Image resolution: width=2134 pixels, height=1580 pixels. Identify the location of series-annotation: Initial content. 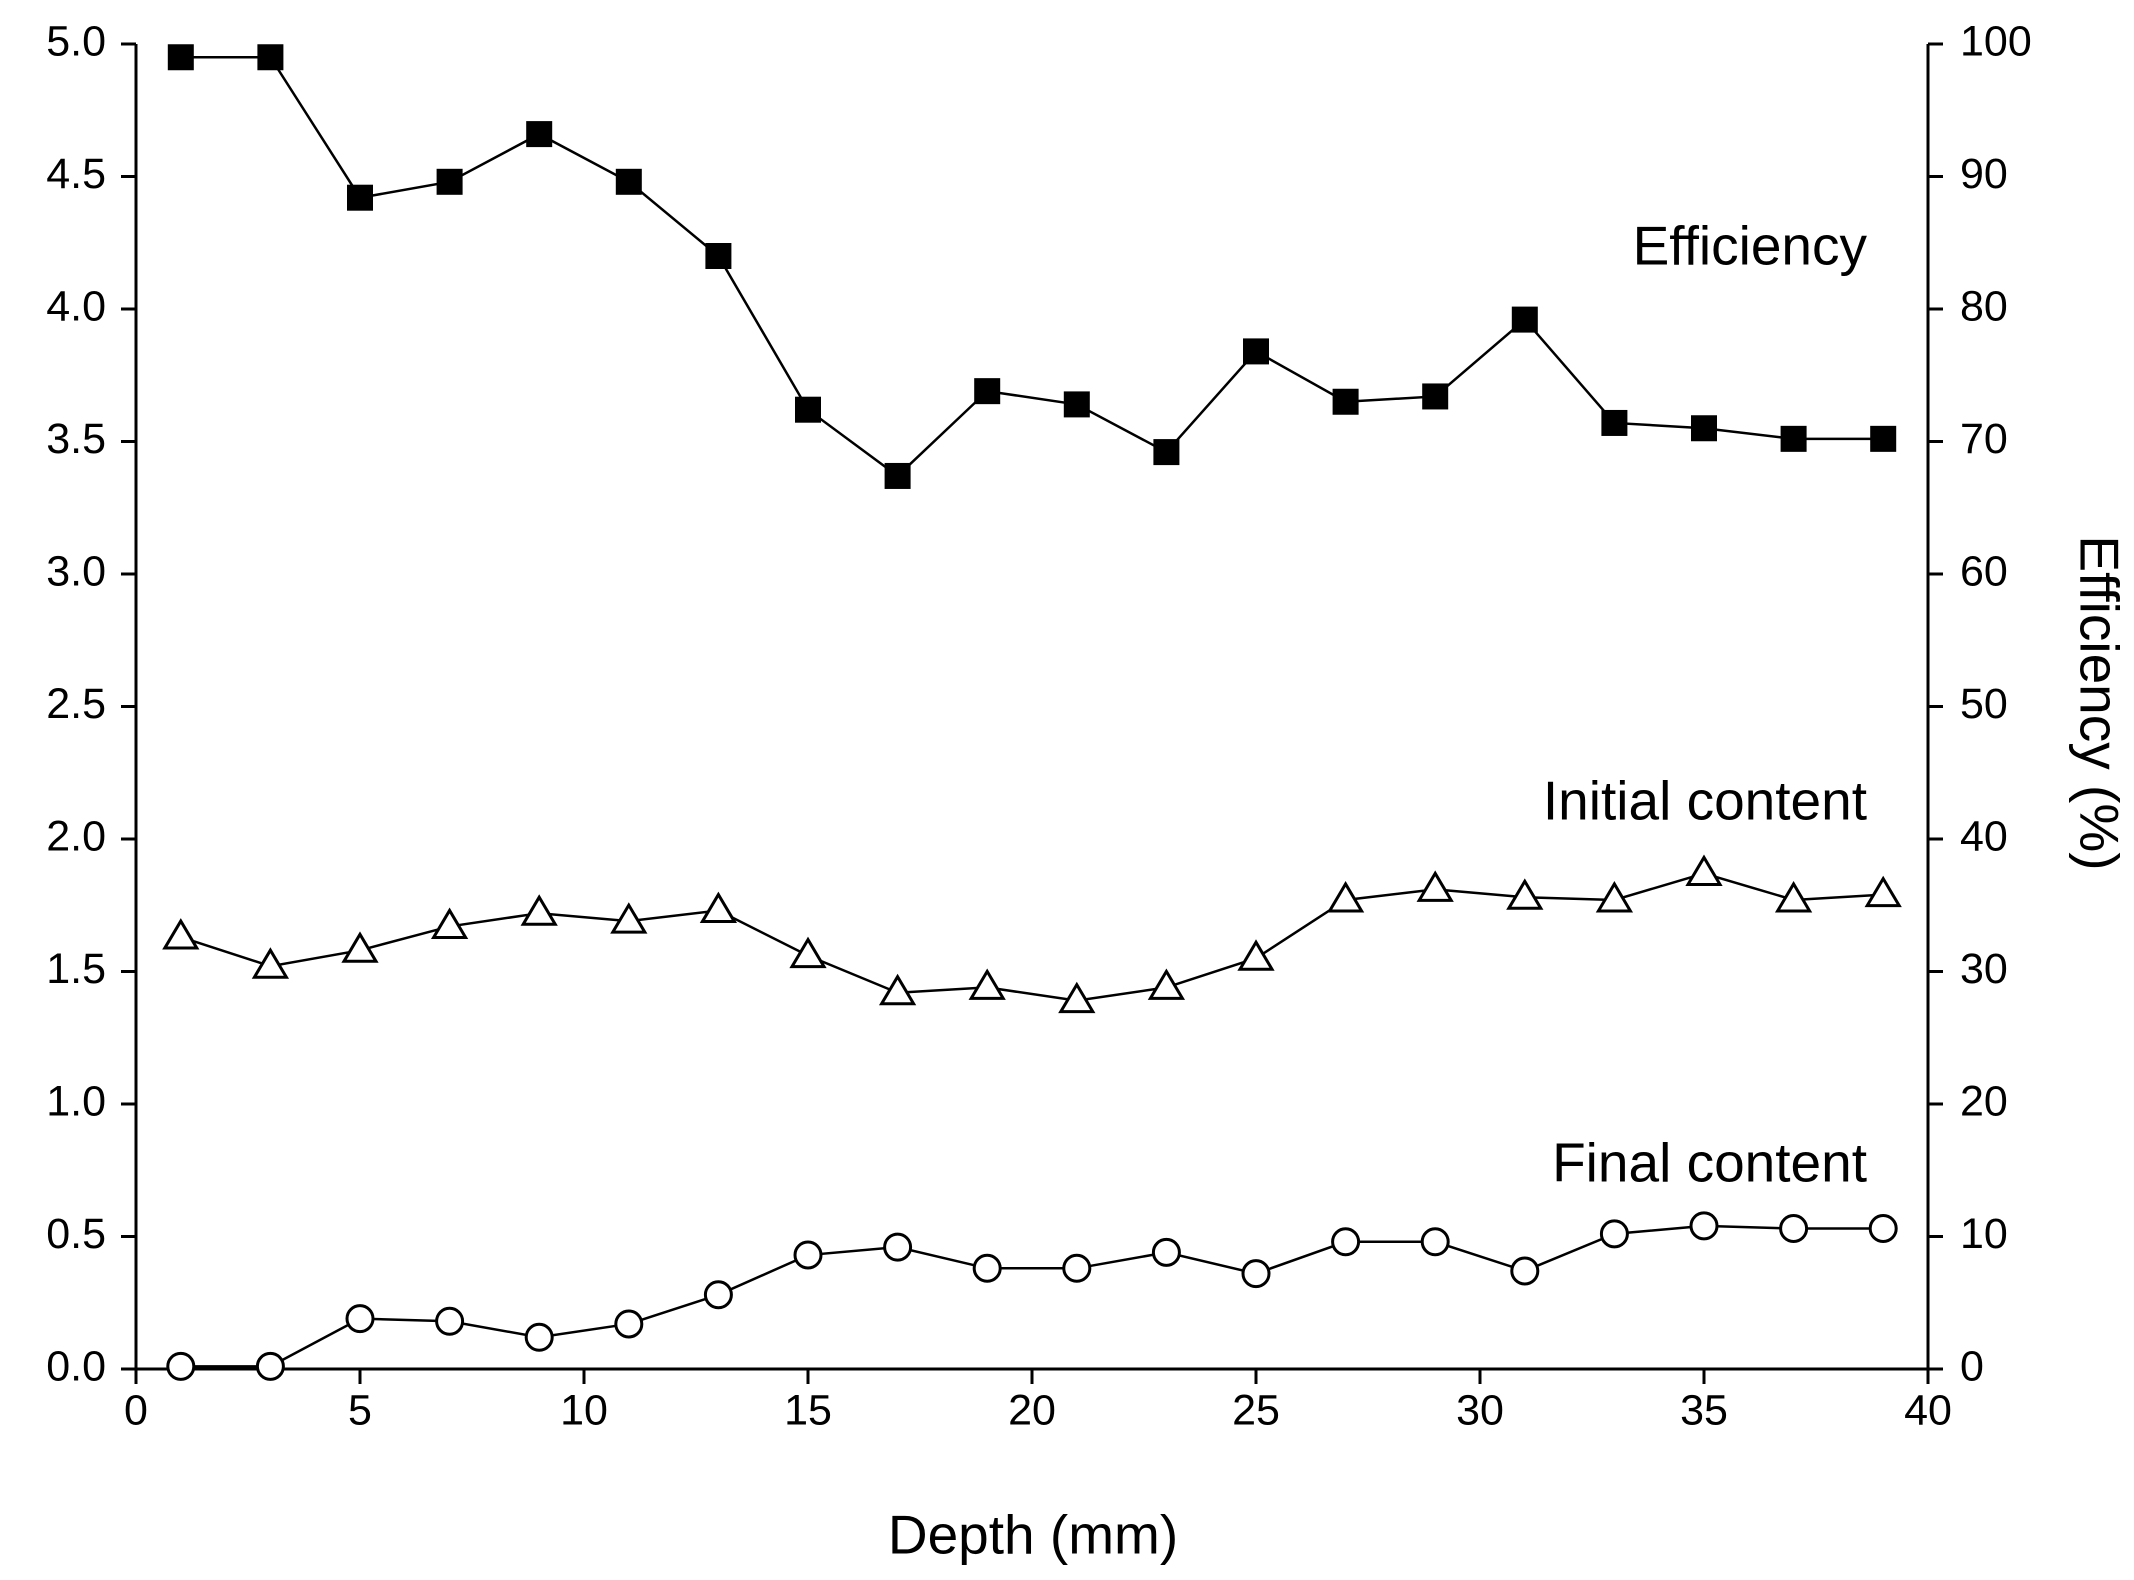
(1705, 801).